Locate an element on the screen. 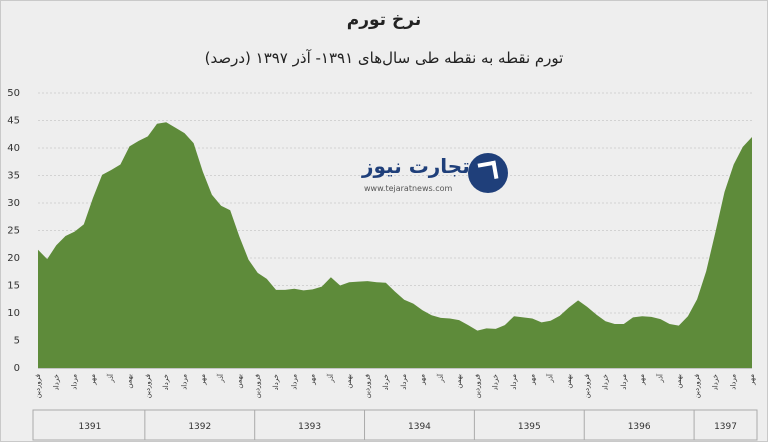  y-tick-label: 45 is located at coordinates (13, 121).